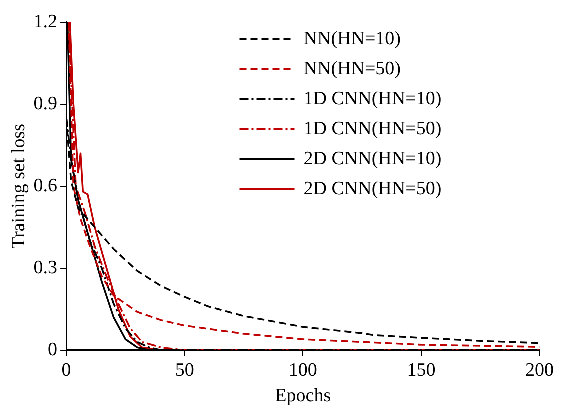  Describe the element at coordinates (353, 39) in the screenshot. I see `legend-label: NN(HN=10)` at that location.